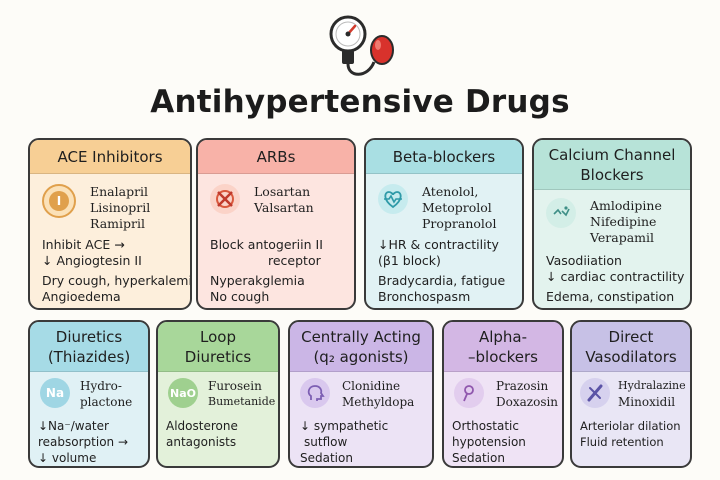 This screenshot has height=480, width=720. I want to click on drug-list: Prazosin Doxazosin, so click(527, 394).